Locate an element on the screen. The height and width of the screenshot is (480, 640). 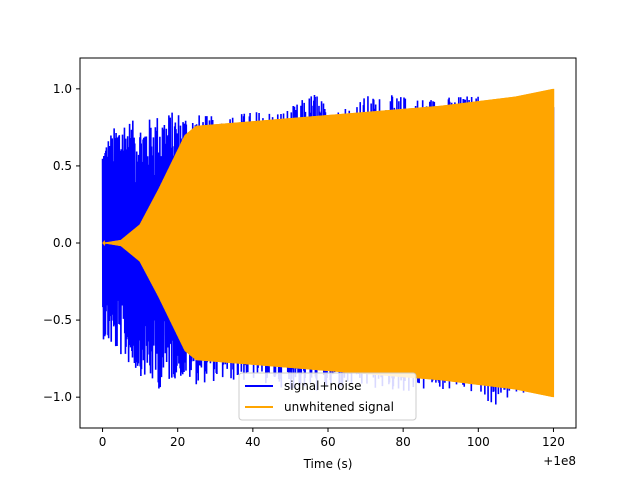
x-tick-label: 100 is located at coordinates (478, 442).